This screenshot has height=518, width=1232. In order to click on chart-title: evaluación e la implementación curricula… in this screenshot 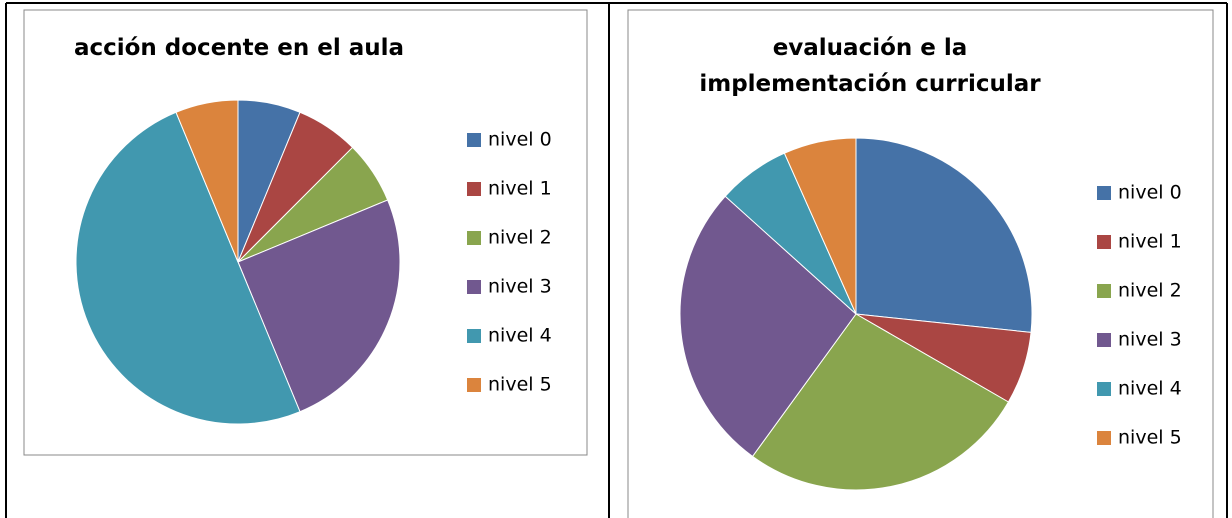, I will do `click(870, 66)`.